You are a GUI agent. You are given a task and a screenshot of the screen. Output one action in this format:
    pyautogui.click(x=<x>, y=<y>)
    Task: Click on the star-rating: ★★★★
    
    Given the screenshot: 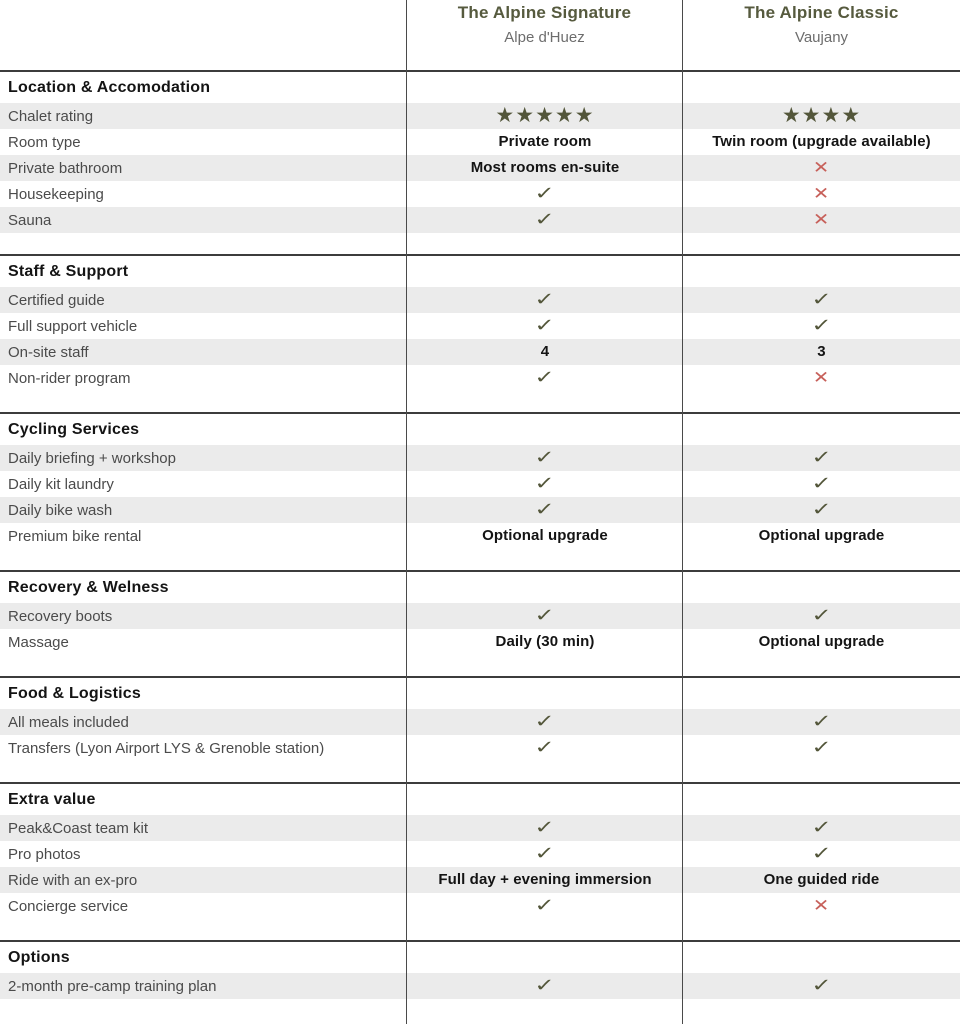 What is the action you would take?
    pyautogui.click(x=821, y=114)
    